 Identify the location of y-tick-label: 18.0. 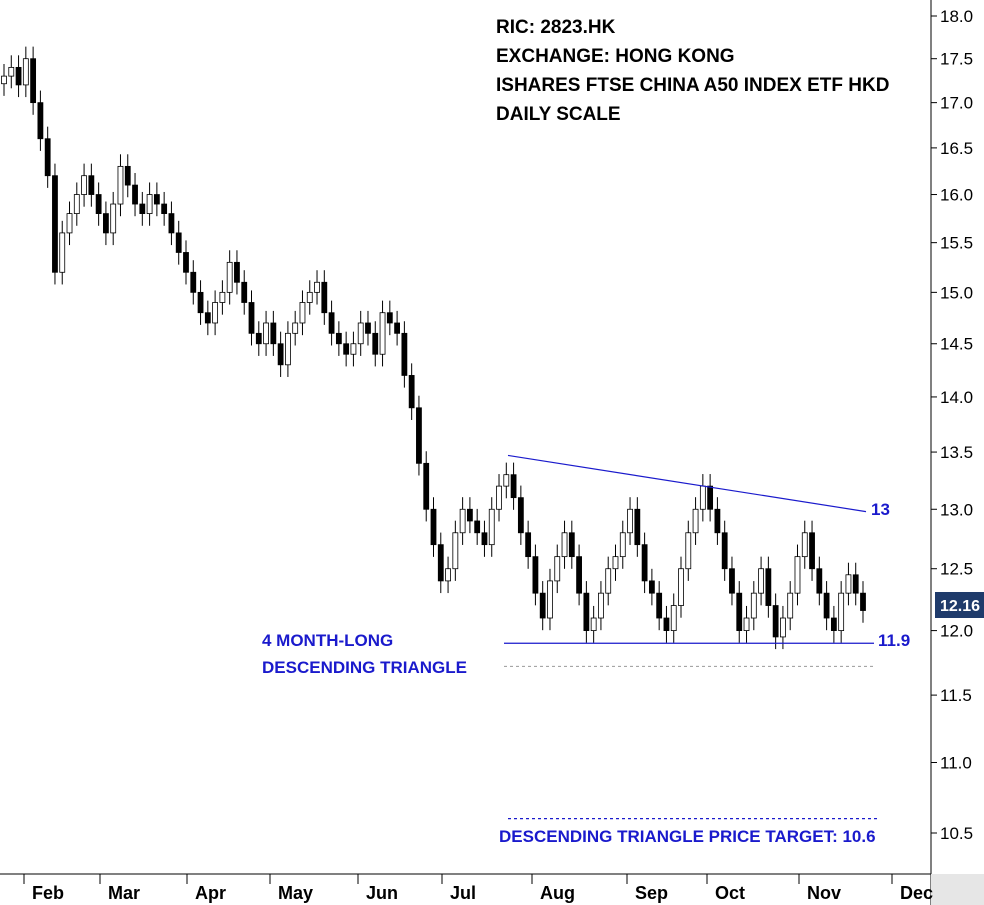
(956, 16).